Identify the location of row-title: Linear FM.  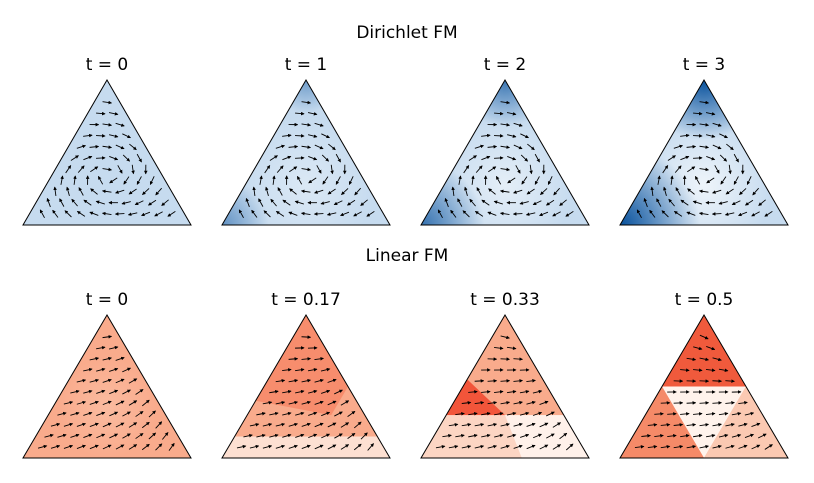
(407, 256).